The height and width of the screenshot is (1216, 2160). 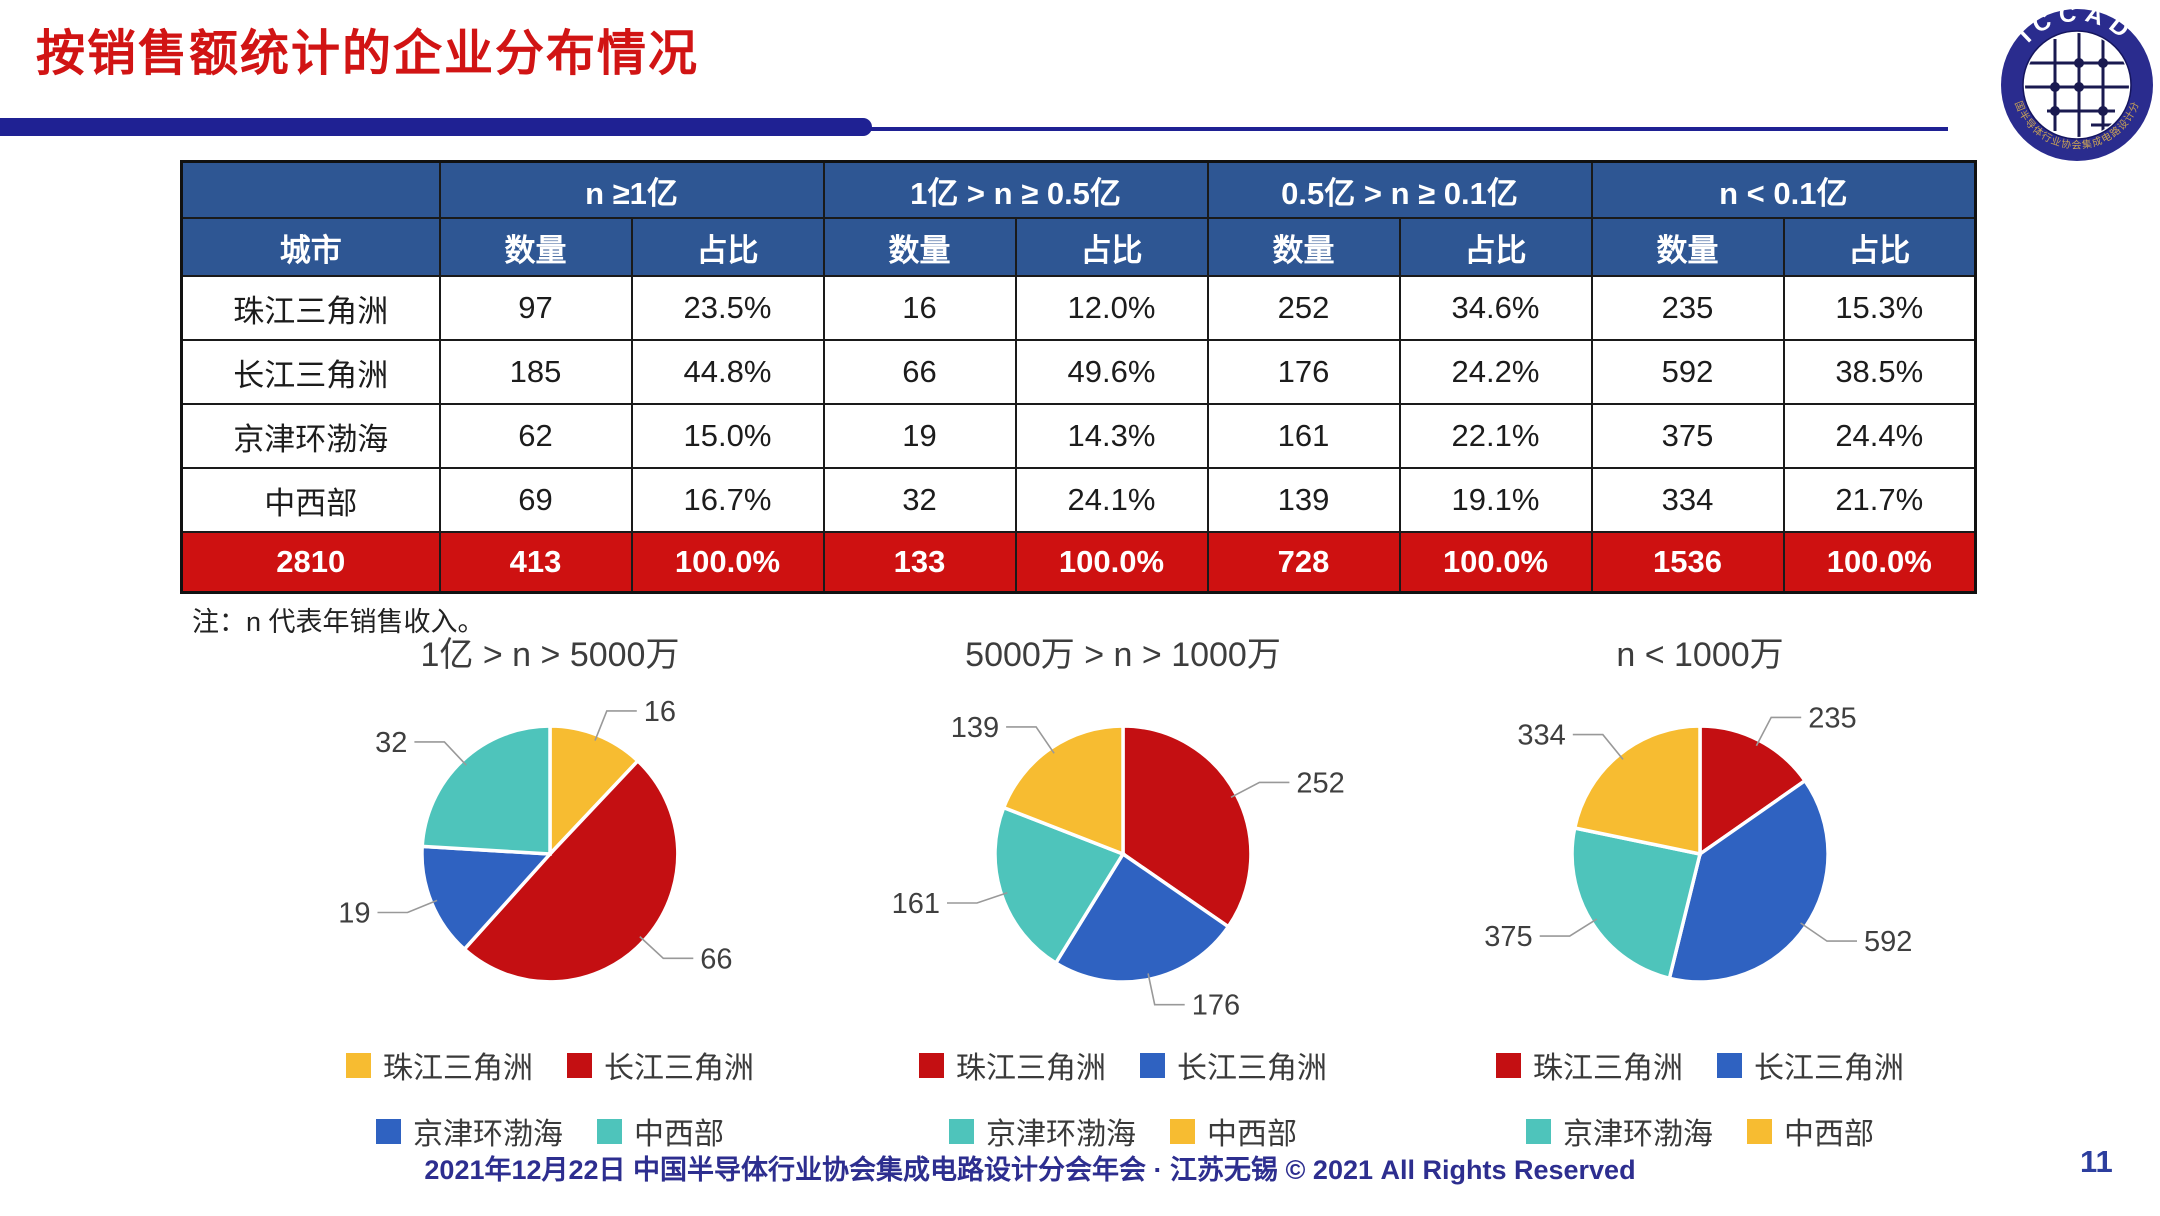 I want to click on value-cell-3-4: 139, so click(x=1303, y=500).